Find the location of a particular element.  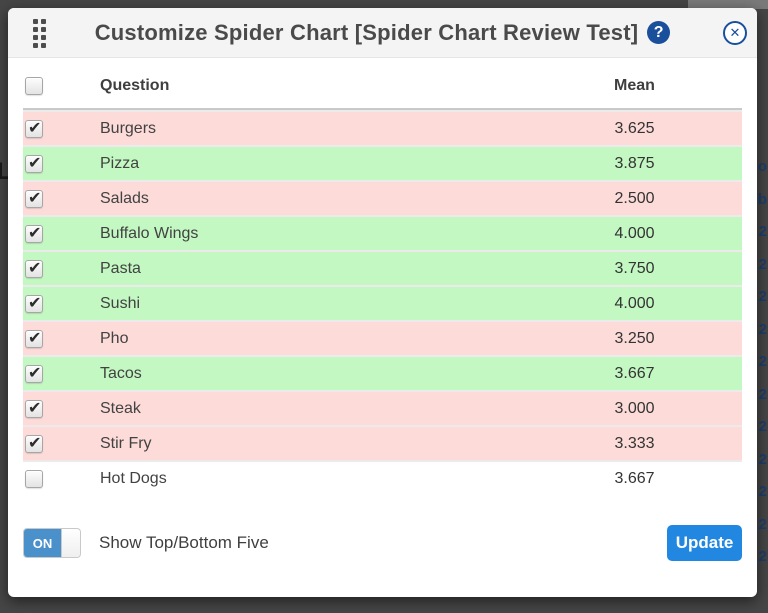

mean-value: 3.333 is located at coordinates (634, 443).